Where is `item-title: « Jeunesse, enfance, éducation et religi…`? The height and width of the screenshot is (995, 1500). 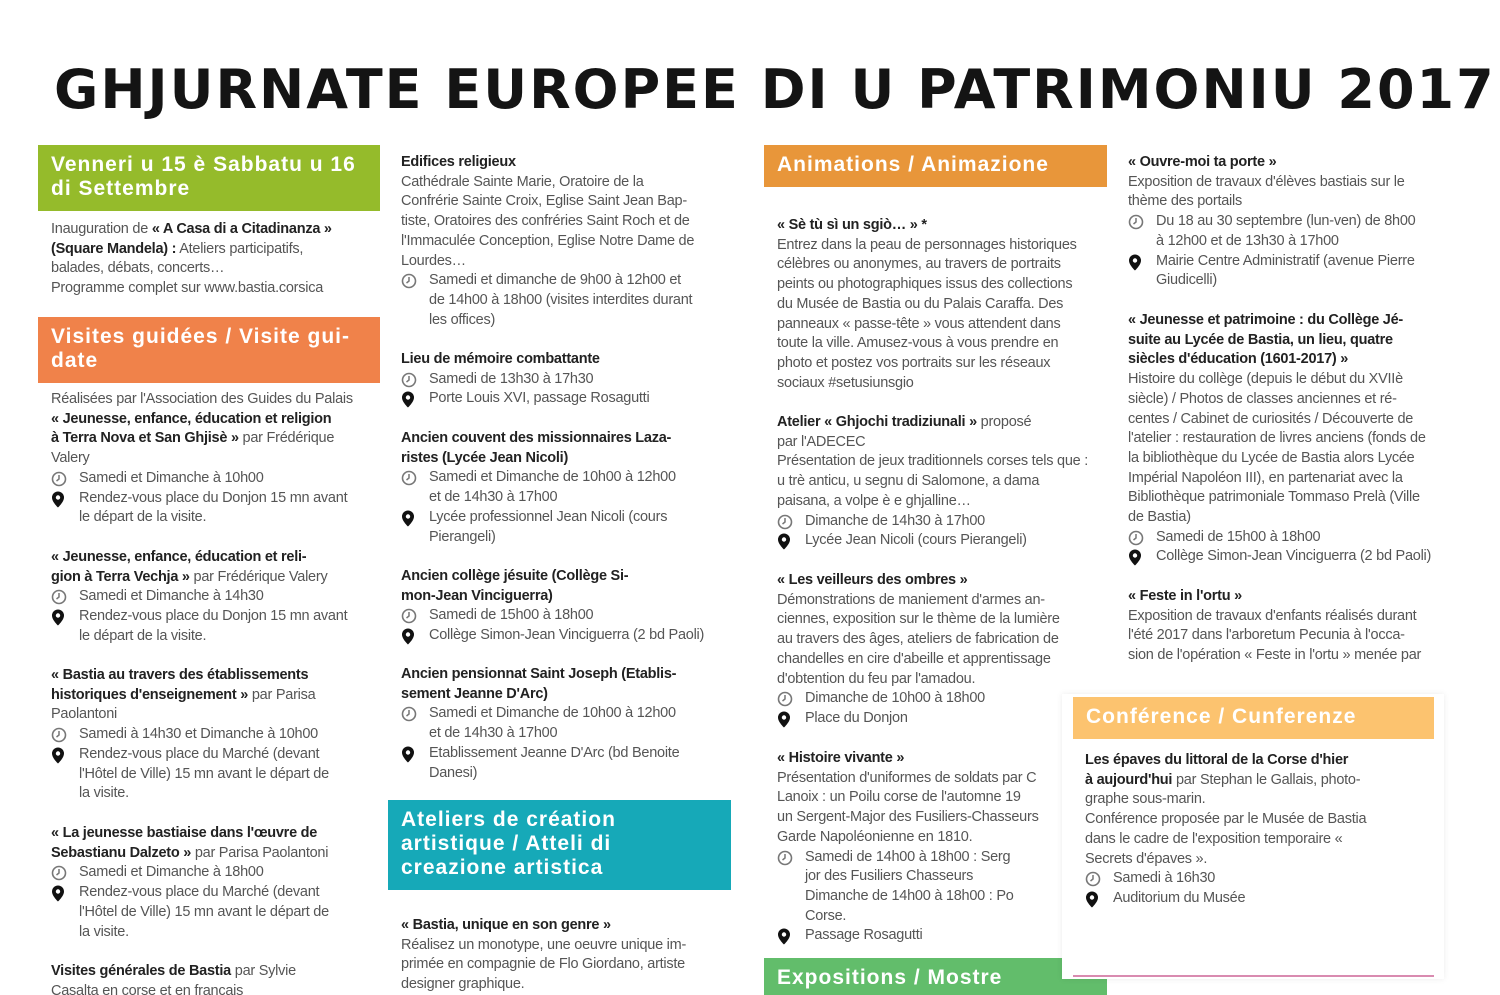
item-title: « Jeunesse, enfance, éducation et religi… is located at coordinates (191, 428).